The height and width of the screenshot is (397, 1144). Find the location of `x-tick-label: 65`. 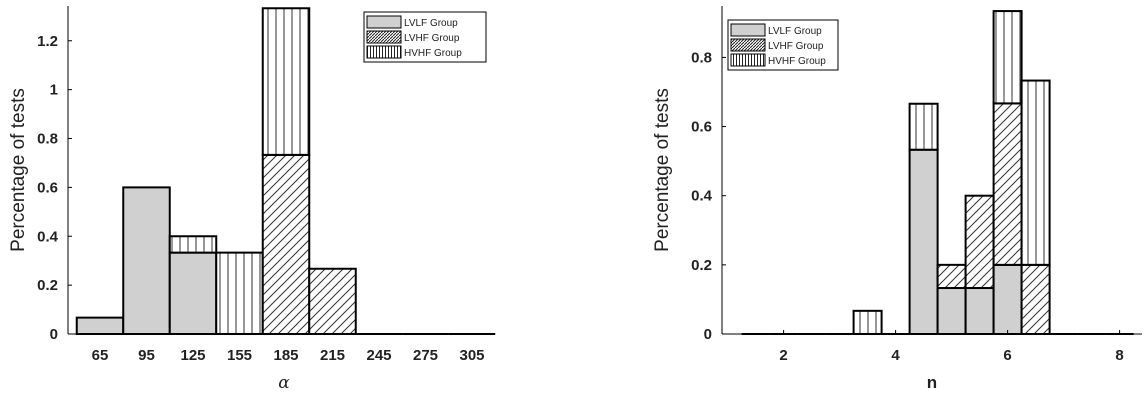

x-tick-label: 65 is located at coordinates (100, 355).